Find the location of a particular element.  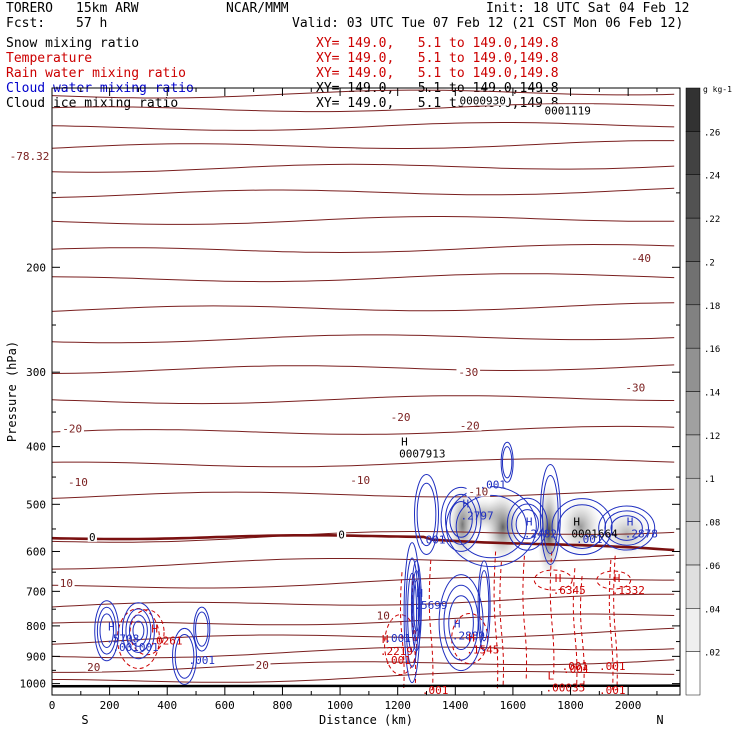

forecast-hour: 57 h is located at coordinates (92, 23).